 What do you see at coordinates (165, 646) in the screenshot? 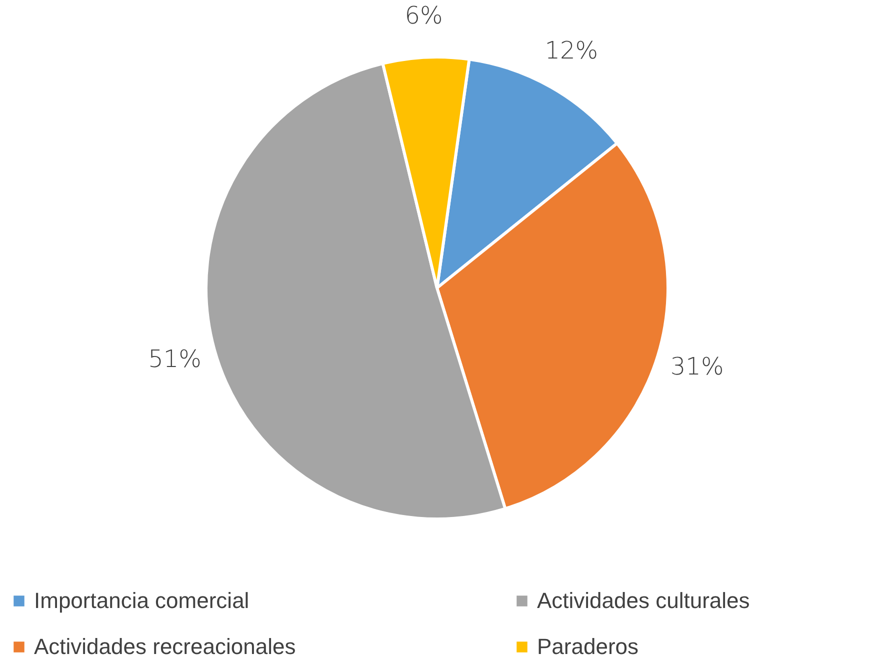
I see `legend-label: Actividades recreacionales` at bounding box center [165, 646].